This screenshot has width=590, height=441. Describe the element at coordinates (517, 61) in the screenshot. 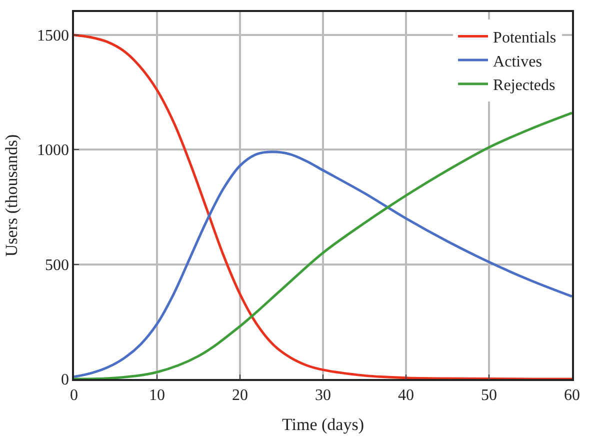

I see `legend-label: Actives` at that location.